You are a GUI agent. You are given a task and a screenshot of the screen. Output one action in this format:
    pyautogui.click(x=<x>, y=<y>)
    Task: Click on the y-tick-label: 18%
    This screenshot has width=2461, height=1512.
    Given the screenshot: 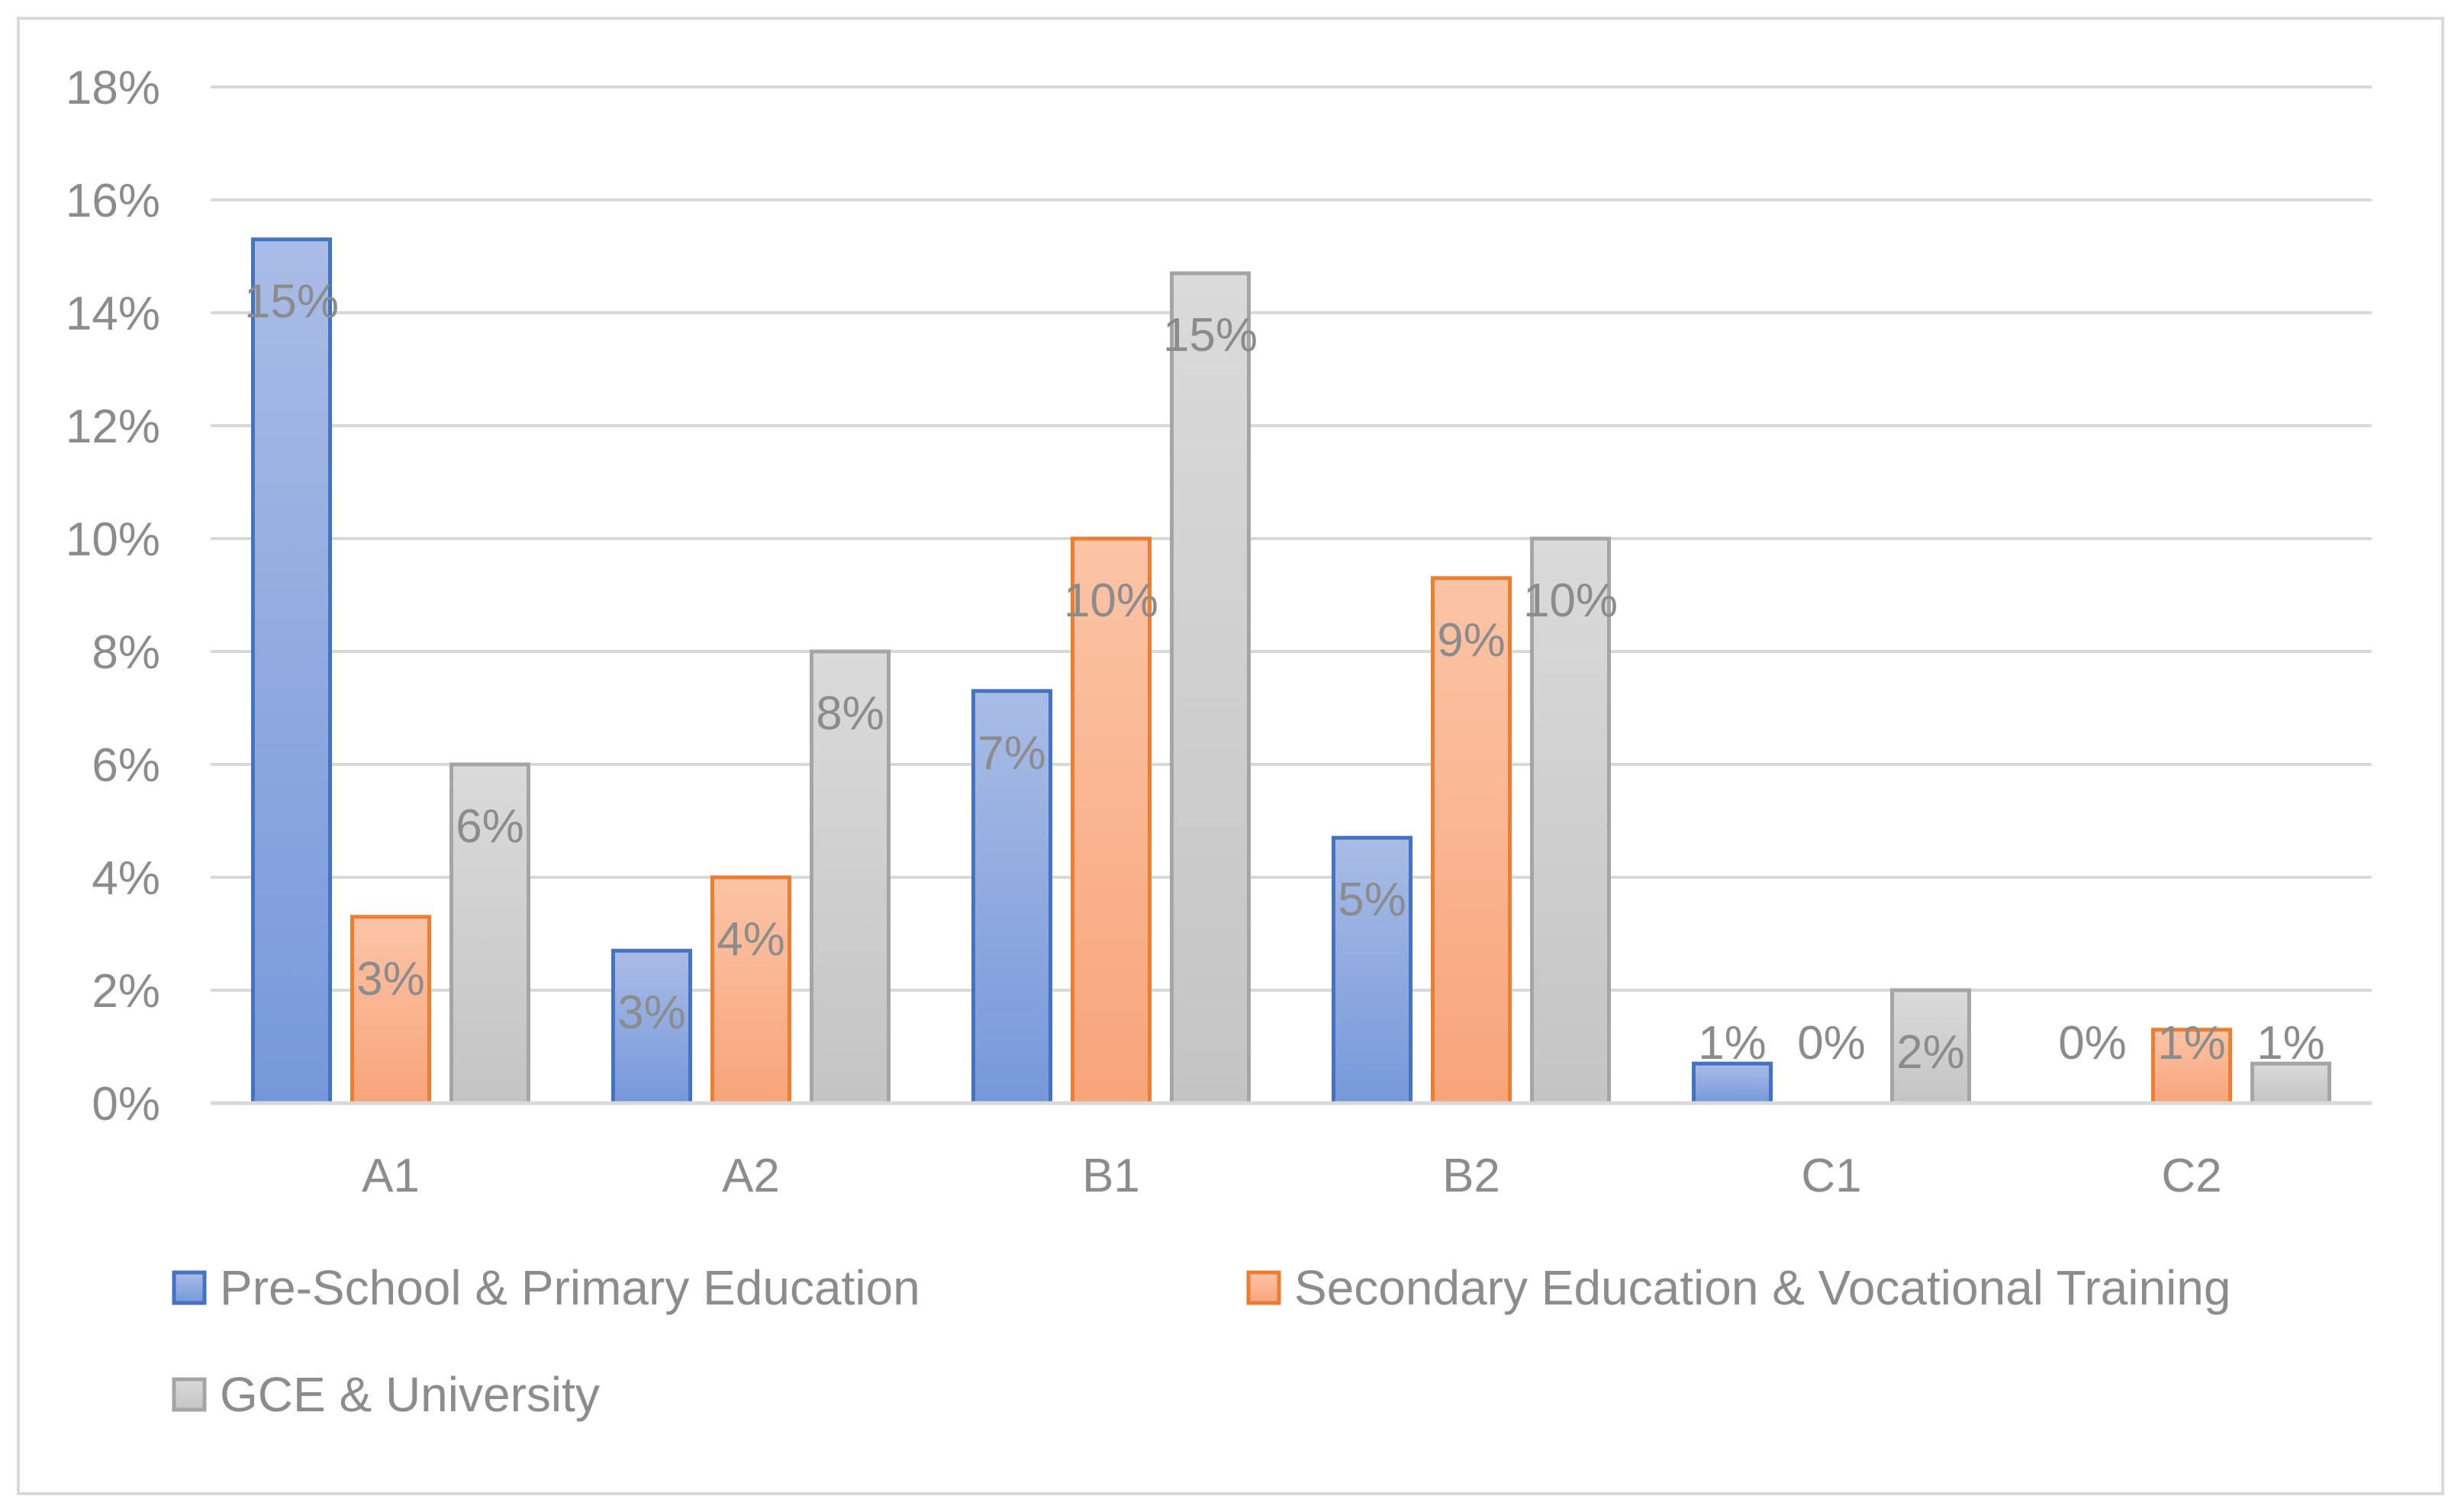 What is the action you would take?
    pyautogui.click(x=113, y=88)
    